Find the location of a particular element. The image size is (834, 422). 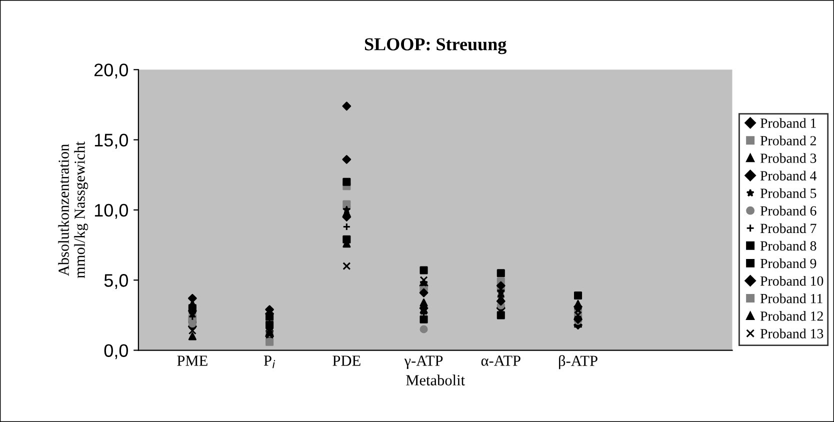

x-tick-label: PME is located at coordinates (192, 361).